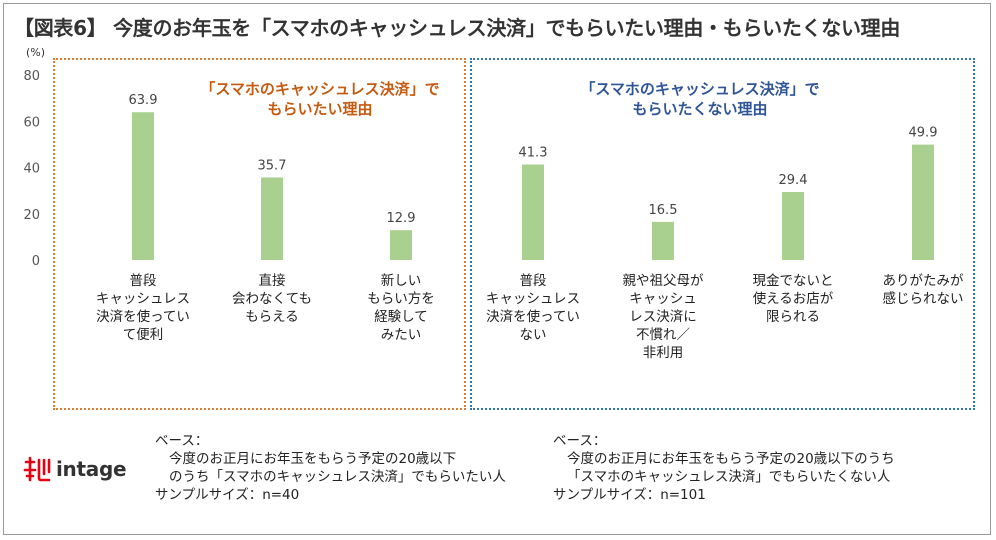 This screenshot has width=996, height=540. I want to click on category-label: 普段 キャッシュレス 決済を使ってい ない, so click(533, 308).